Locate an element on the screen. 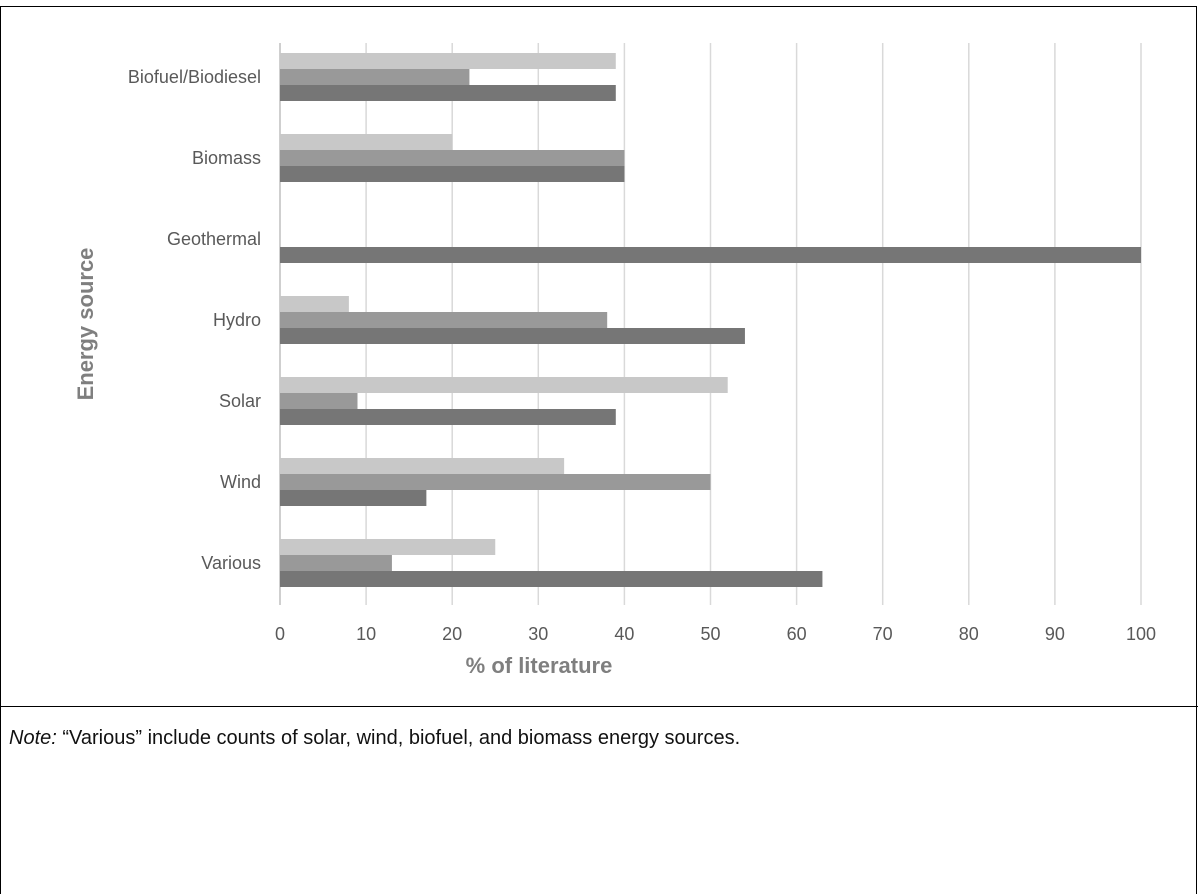 The image size is (1198, 894). category-label: Biofuel/Biodiesel is located at coordinates (194, 77).